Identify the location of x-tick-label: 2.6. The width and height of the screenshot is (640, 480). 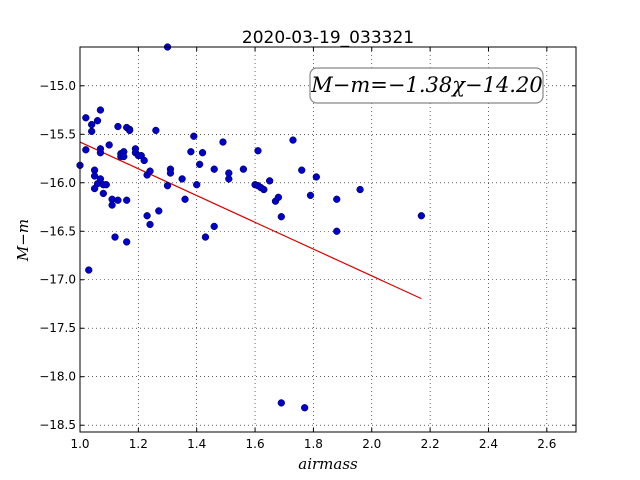
(546, 444).